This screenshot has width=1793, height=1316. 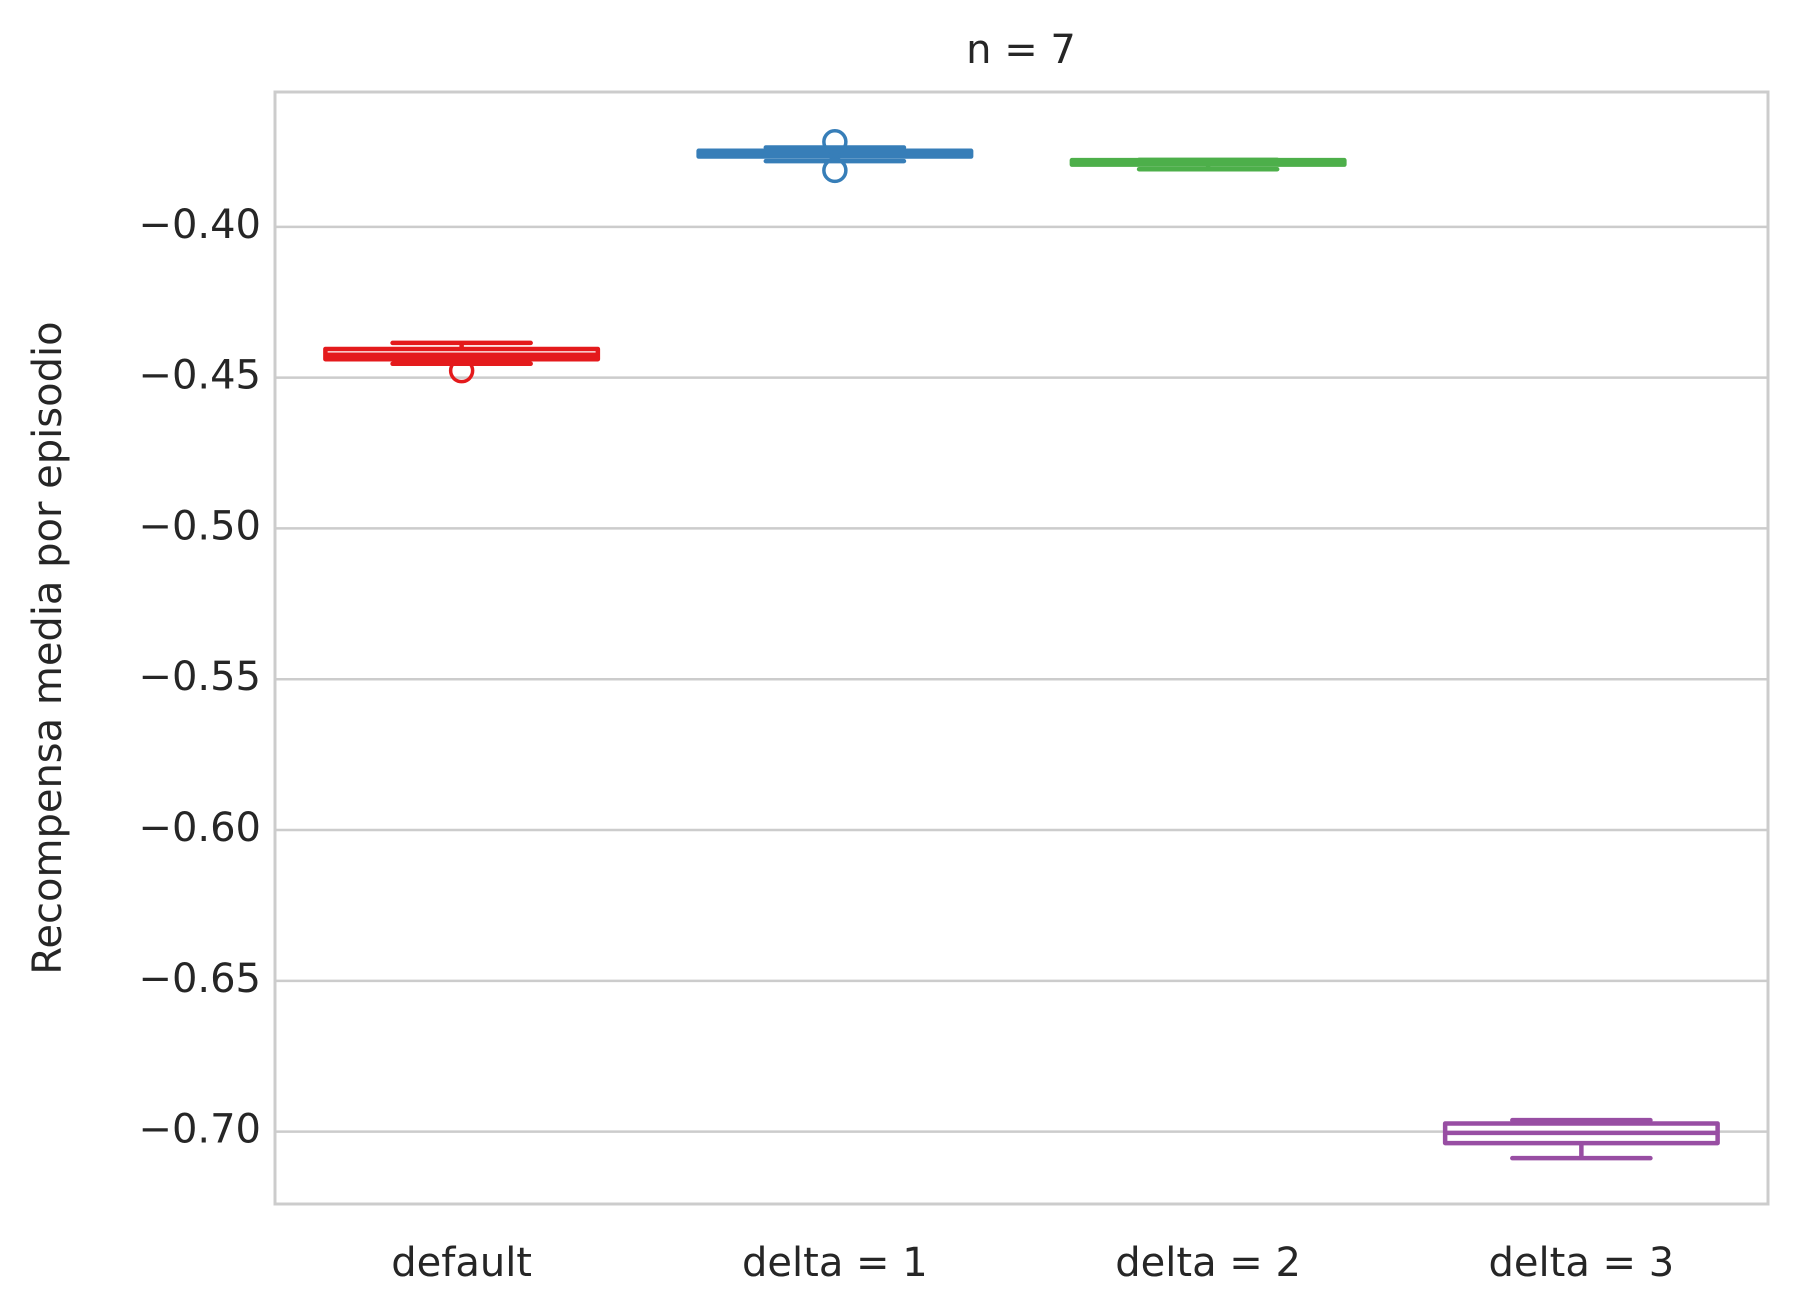 What do you see at coordinates (48, 647) in the screenshot?
I see `y-axis-label: Recompensa media por episodio` at bounding box center [48, 647].